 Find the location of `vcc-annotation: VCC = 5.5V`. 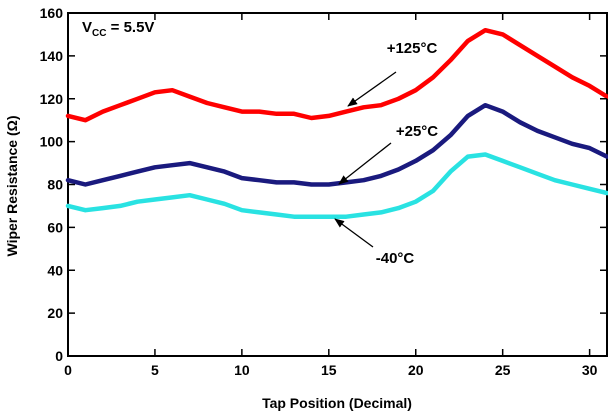

vcc-annotation: VCC = 5.5V is located at coordinates (118, 29).